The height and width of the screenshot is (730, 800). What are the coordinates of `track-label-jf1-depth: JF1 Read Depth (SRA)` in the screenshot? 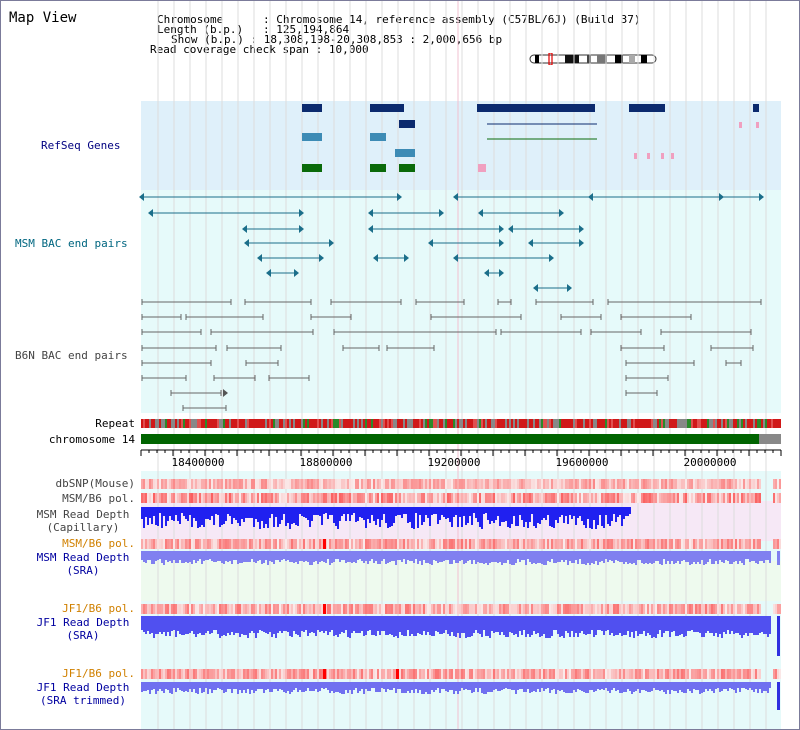 It's located at (83, 629).